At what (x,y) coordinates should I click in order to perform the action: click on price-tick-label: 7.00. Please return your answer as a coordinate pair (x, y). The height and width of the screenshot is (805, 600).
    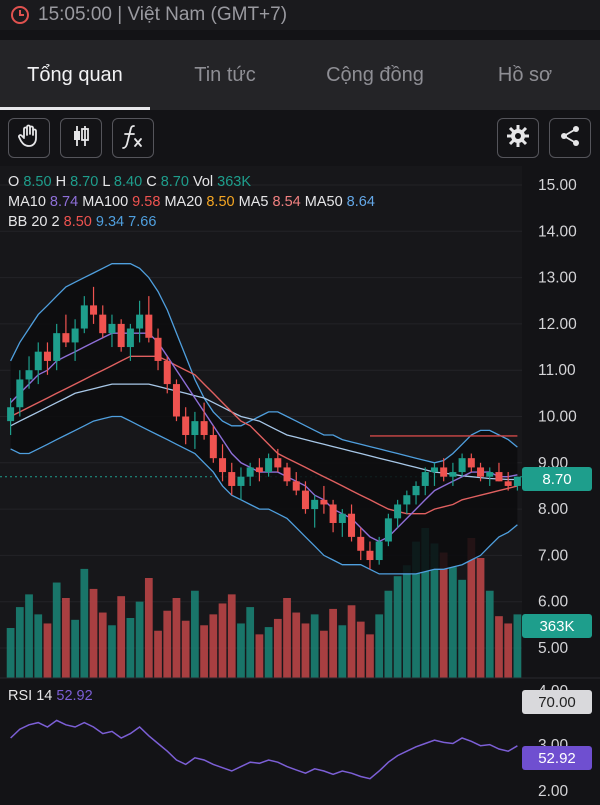
    Looking at the image, I should click on (553, 555).